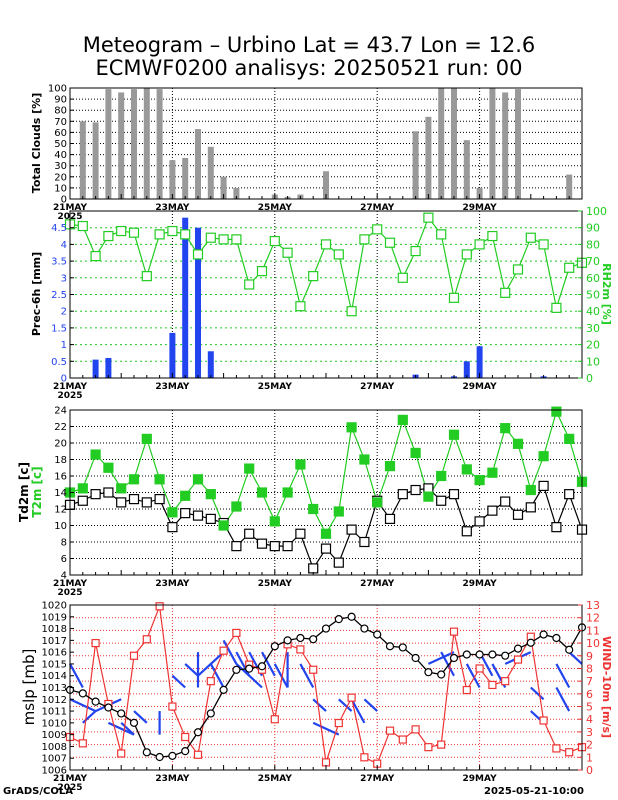  I want to click on y-tick-label: 16, so click(60, 477).